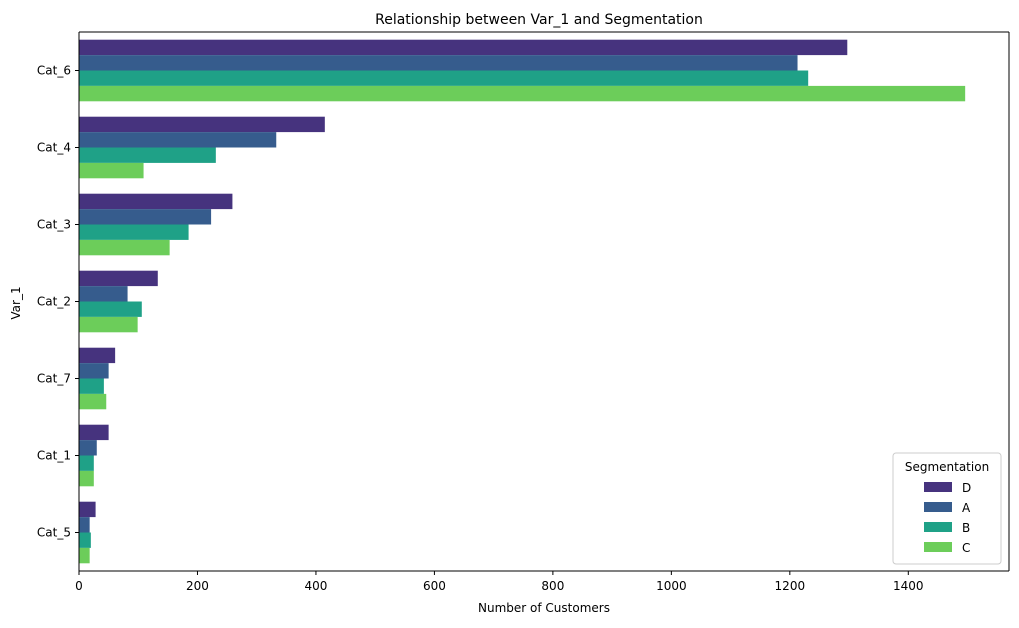 This screenshot has height=628, width=1019. What do you see at coordinates (966, 488) in the screenshot?
I see `legend-label-d: D` at bounding box center [966, 488].